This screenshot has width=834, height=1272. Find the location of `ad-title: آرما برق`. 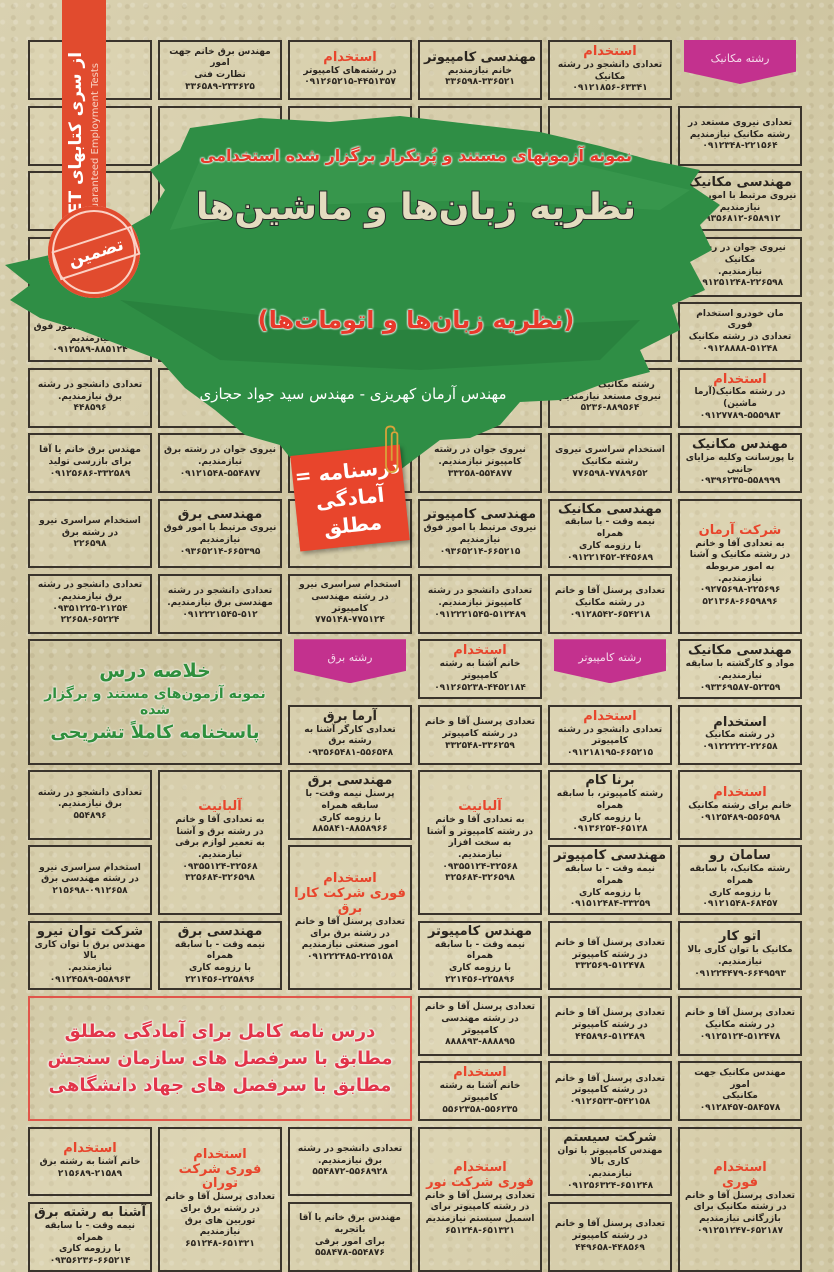

ad-title: آرما برق is located at coordinates (350, 716).